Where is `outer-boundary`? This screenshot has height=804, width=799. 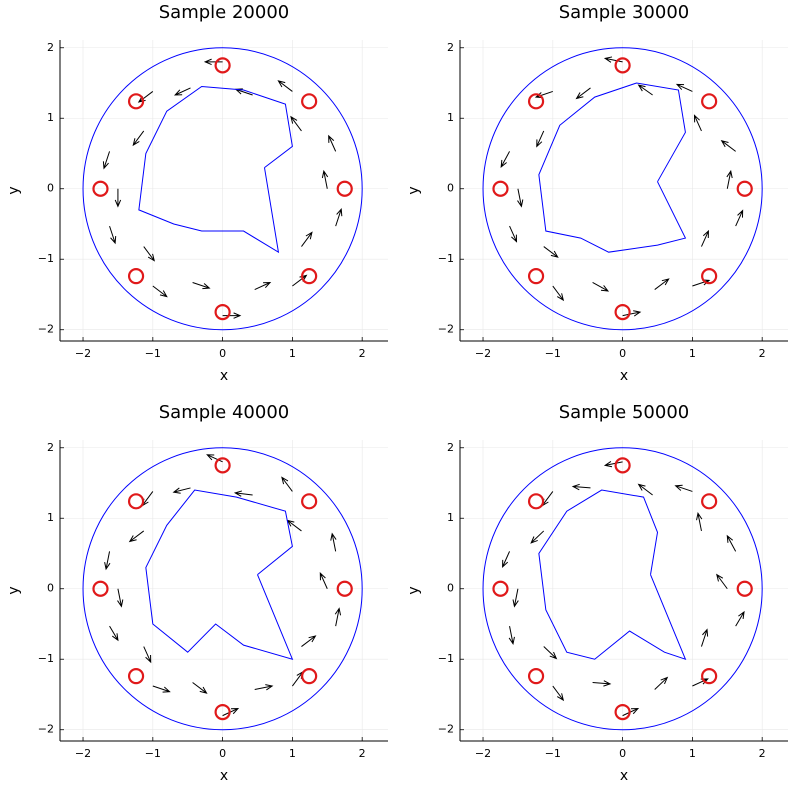 outer-boundary is located at coordinates (222, 589).